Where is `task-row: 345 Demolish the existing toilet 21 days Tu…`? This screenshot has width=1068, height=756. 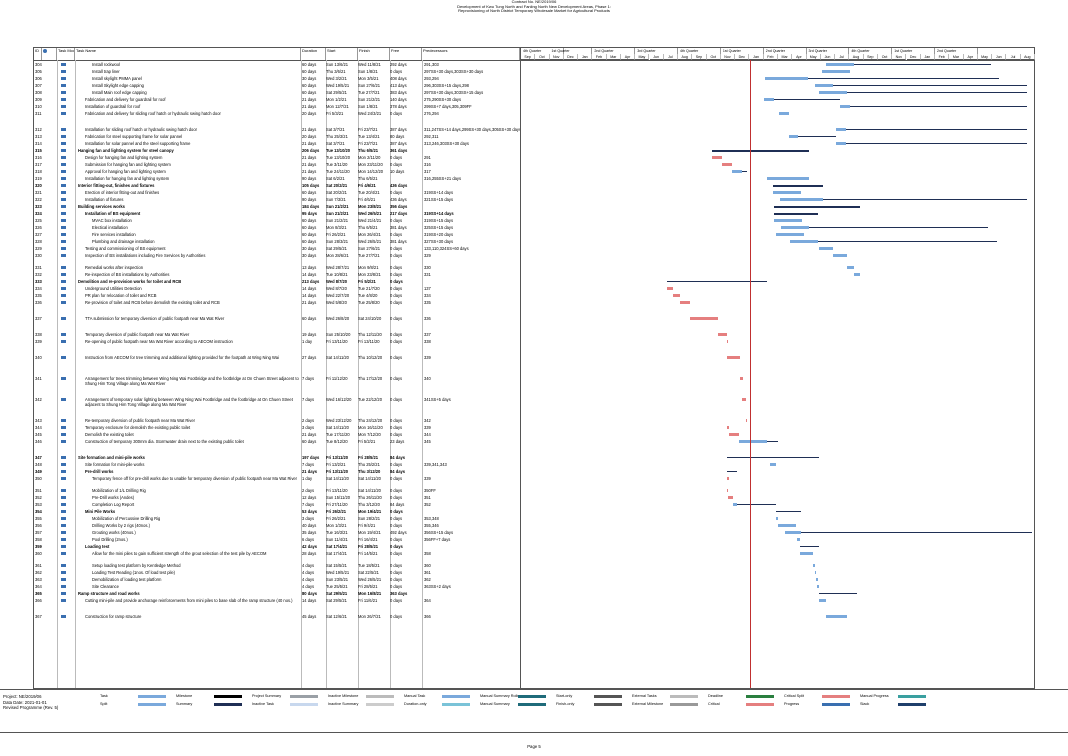
task-row: 345 Demolish the existing toilet 21 days Tu… is located at coordinates (277, 434).